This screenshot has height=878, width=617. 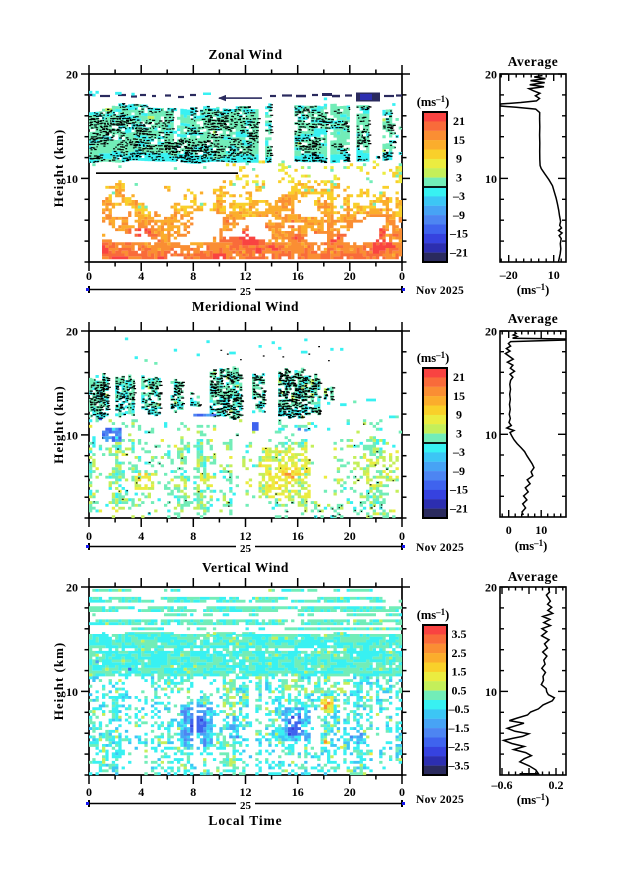 What do you see at coordinates (502, 785) in the screenshot?
I see `svg-text: –0.6` at bounding box center [502, 785].